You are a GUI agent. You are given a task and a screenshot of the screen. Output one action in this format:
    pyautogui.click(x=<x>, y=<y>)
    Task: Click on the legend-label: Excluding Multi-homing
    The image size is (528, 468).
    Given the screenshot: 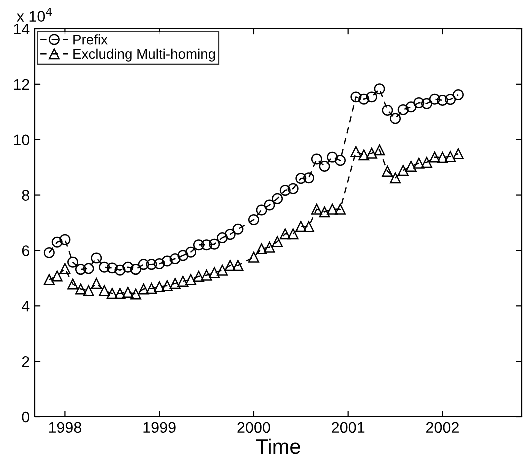 What is the action you would take?
    pyautogui.click(x=145, y=55)
    